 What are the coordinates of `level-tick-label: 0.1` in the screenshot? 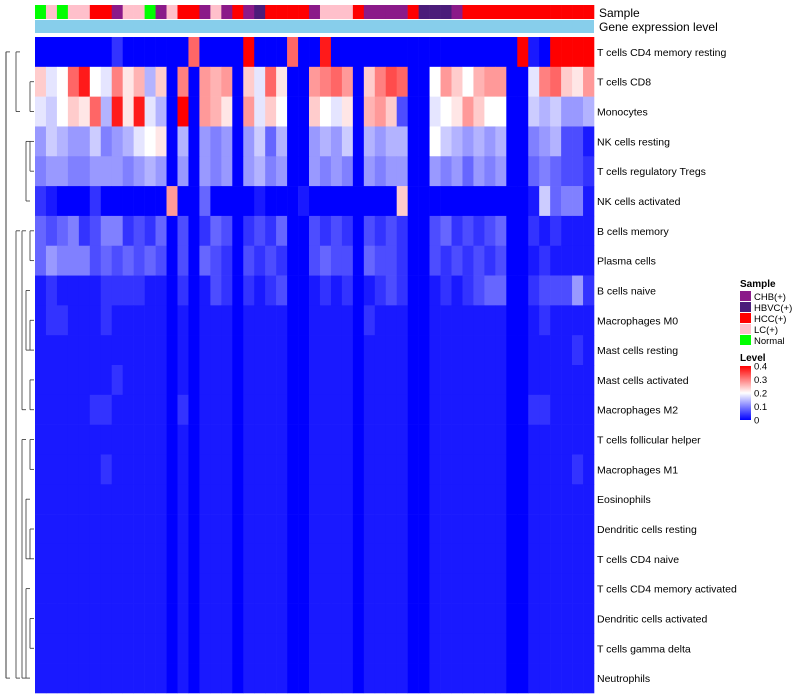 It's located at (760, 407).